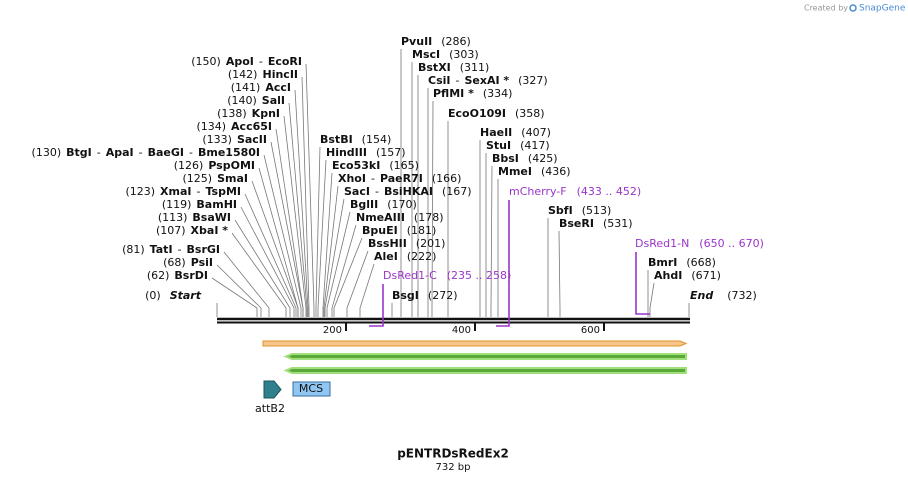 This screenshot has height=483, width=908. I want to click on label-part: (201), so click(431, 243).